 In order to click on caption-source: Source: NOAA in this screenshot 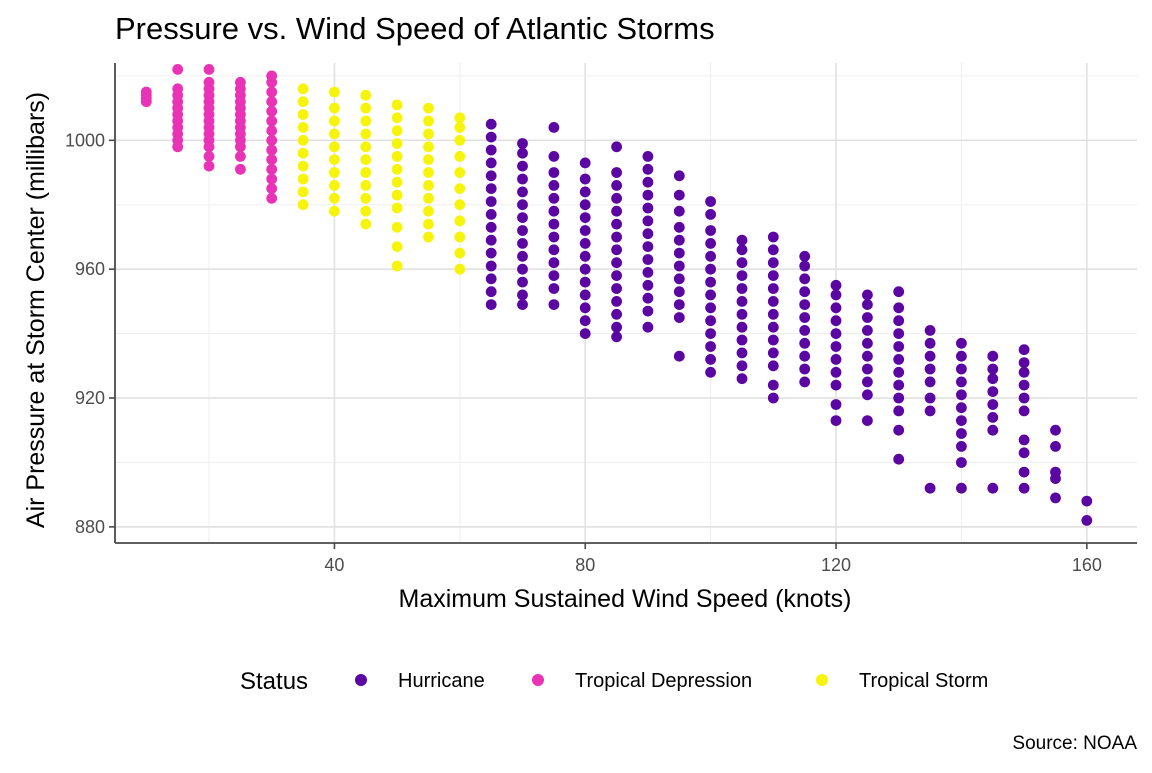, I will do `click(1074, 743)`.